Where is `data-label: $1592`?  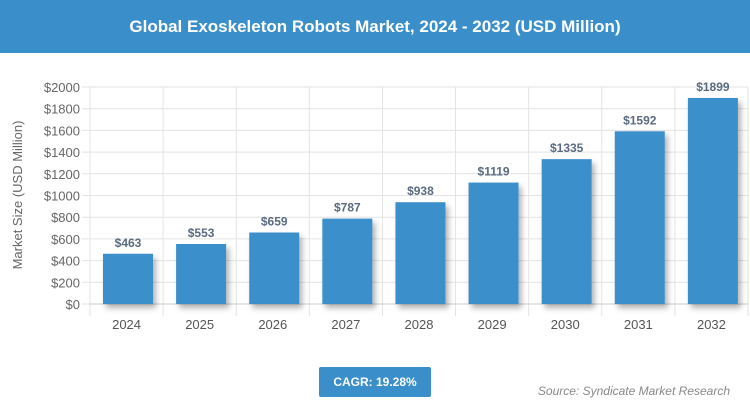 data-label: $1592 is located at coordinates (640, 120).